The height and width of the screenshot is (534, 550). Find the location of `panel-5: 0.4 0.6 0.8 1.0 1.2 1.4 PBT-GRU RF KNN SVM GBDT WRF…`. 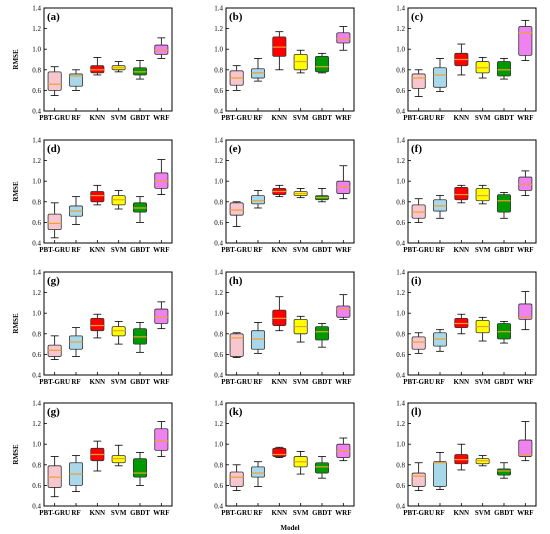

panel-5: 0.4 0.6 0.8 1.0 1.2 1.4 PBT-GRU RF KNN SVM GBDT WRF… is located at coordinates (284, 195).